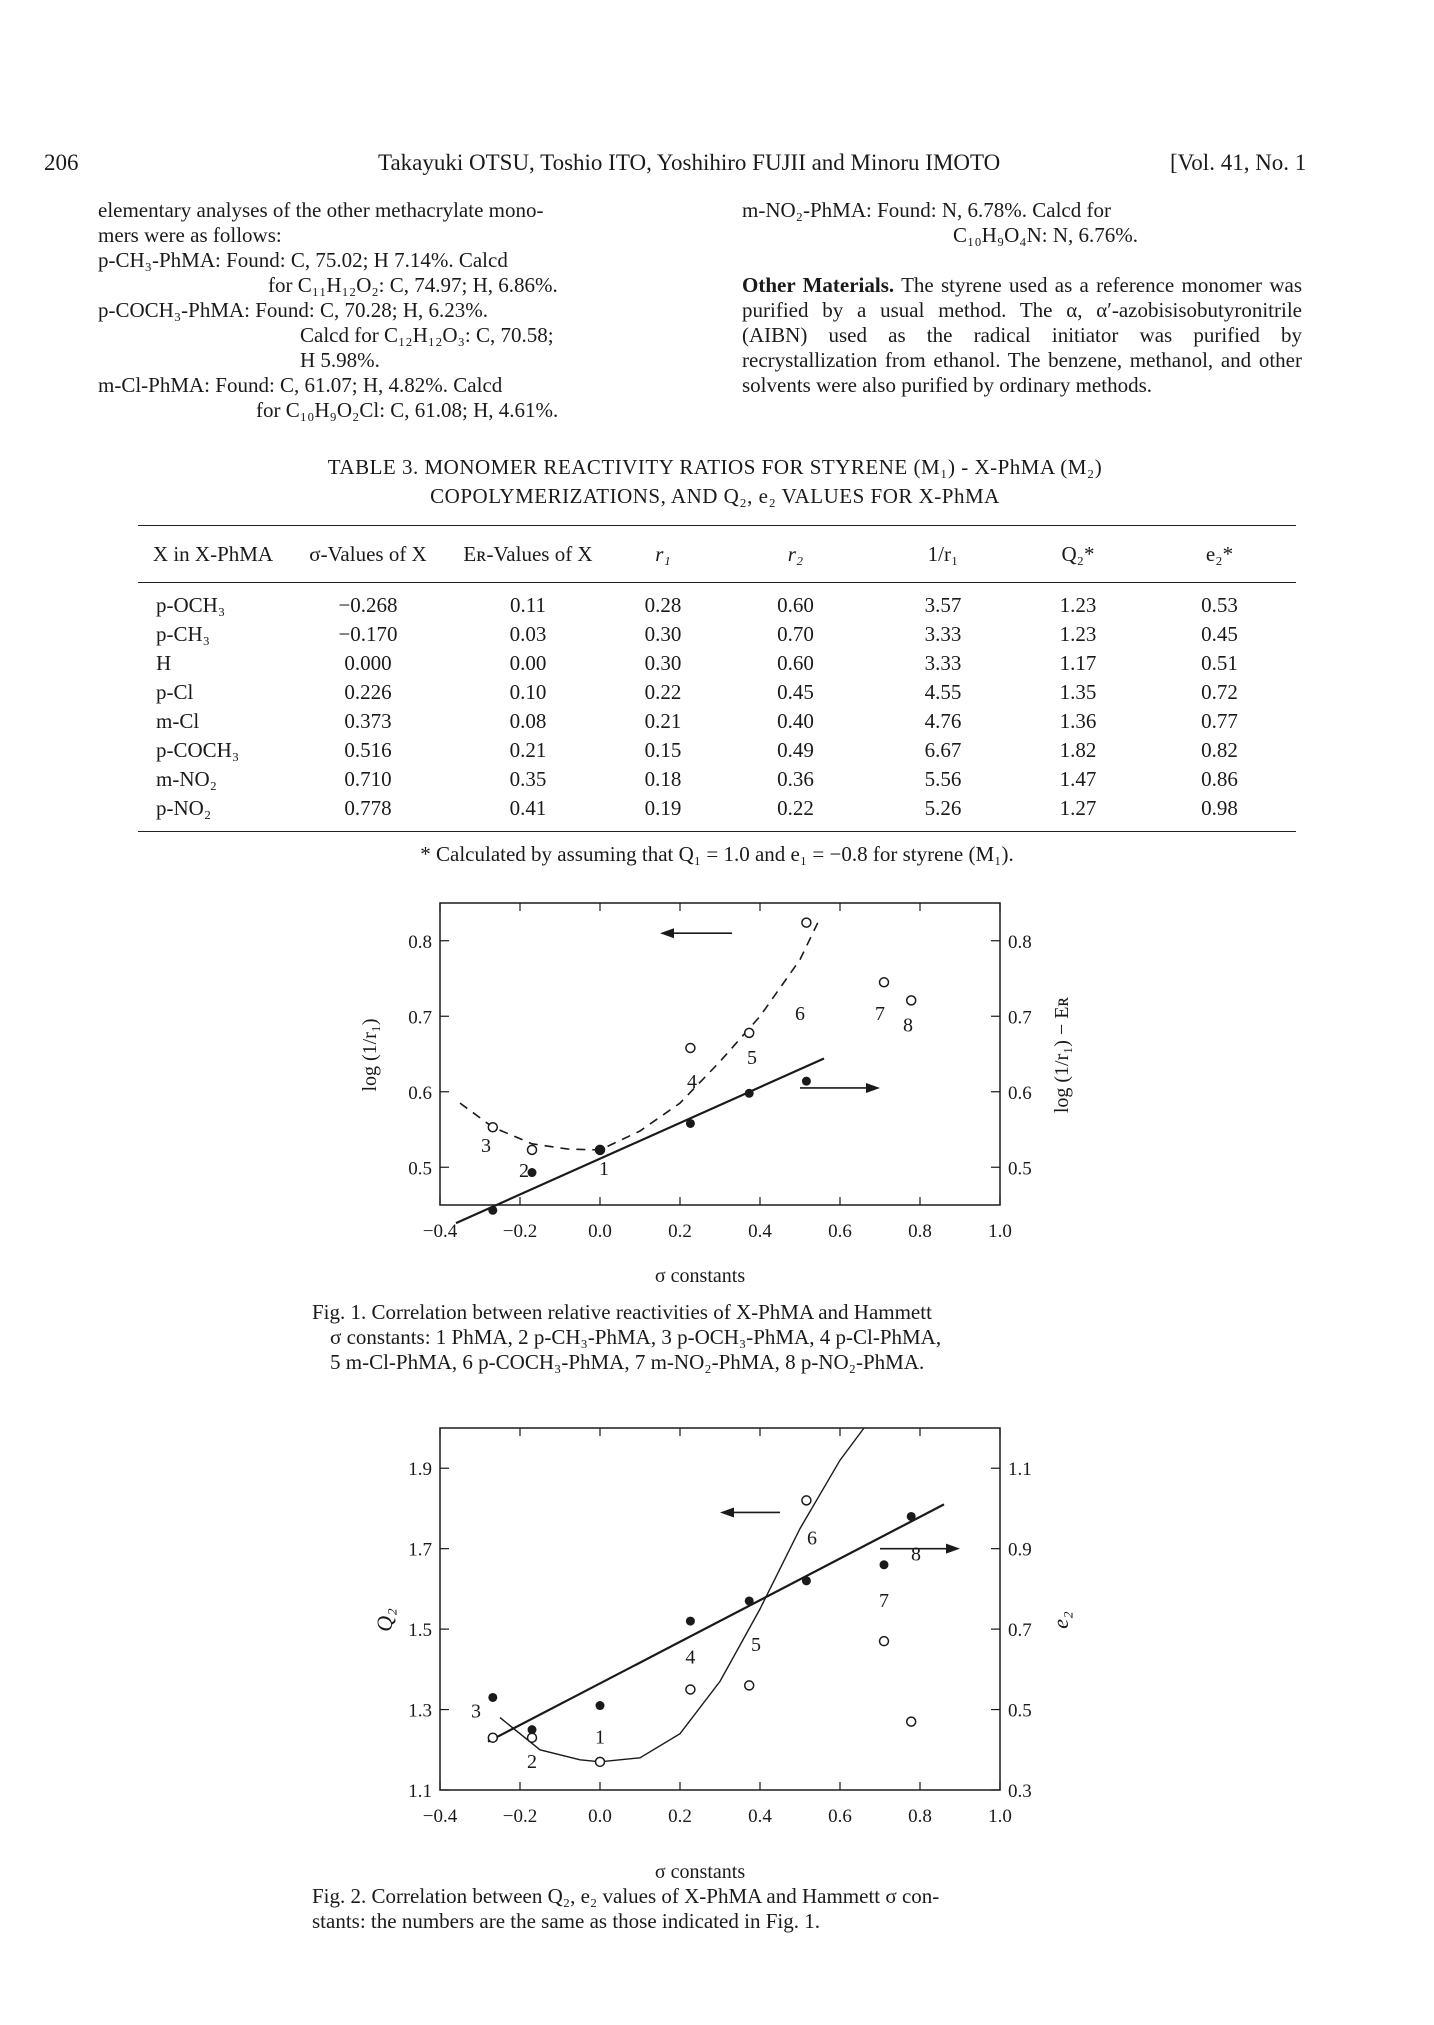  I want to click on column-header: X in X-PhMA, so click(213, 553).